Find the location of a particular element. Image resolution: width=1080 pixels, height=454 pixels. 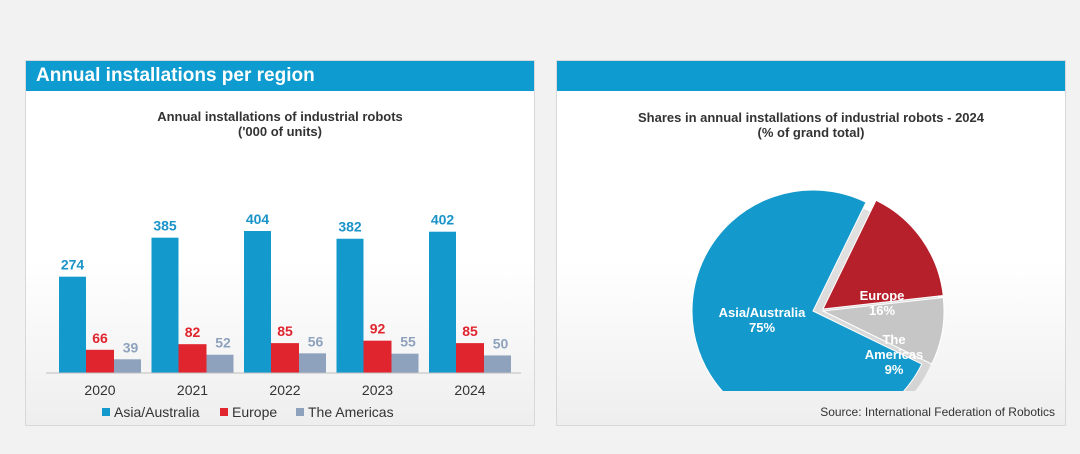

bar-europe-2024 is located at coordinates (470, 358).